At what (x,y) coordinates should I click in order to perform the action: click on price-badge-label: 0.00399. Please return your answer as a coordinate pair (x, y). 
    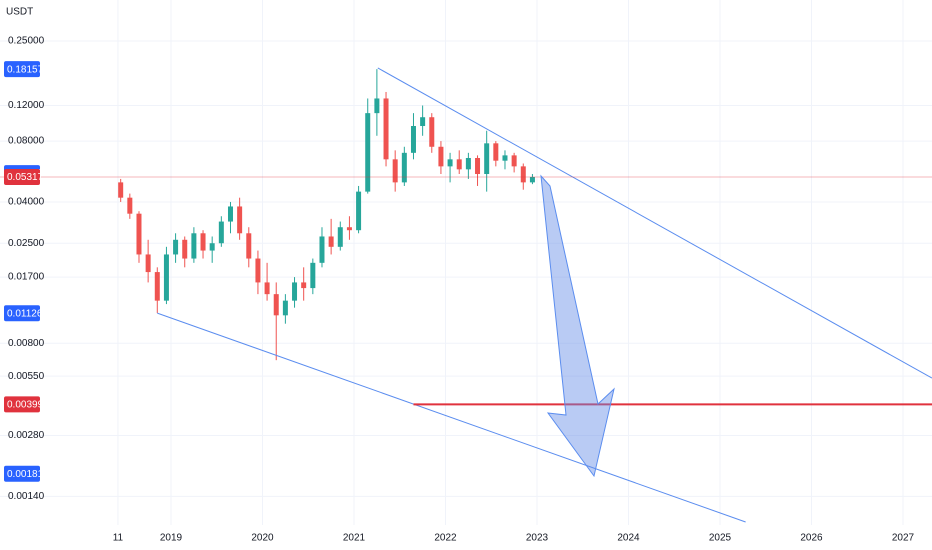
    Looking at the image, I should click on (25, 405).